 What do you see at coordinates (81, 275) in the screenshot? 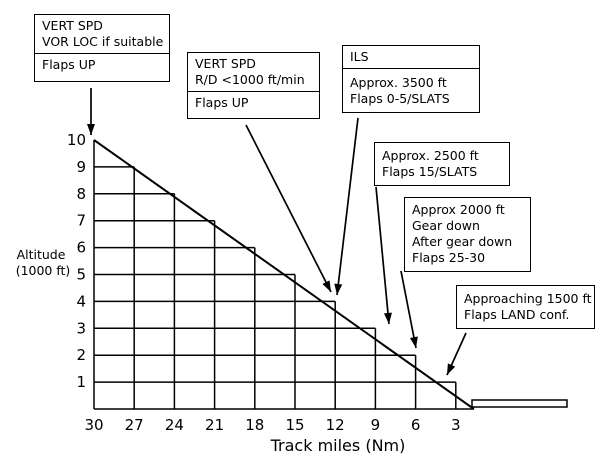
I see `y-tick-label: 5` at bounding box center [81, 275].